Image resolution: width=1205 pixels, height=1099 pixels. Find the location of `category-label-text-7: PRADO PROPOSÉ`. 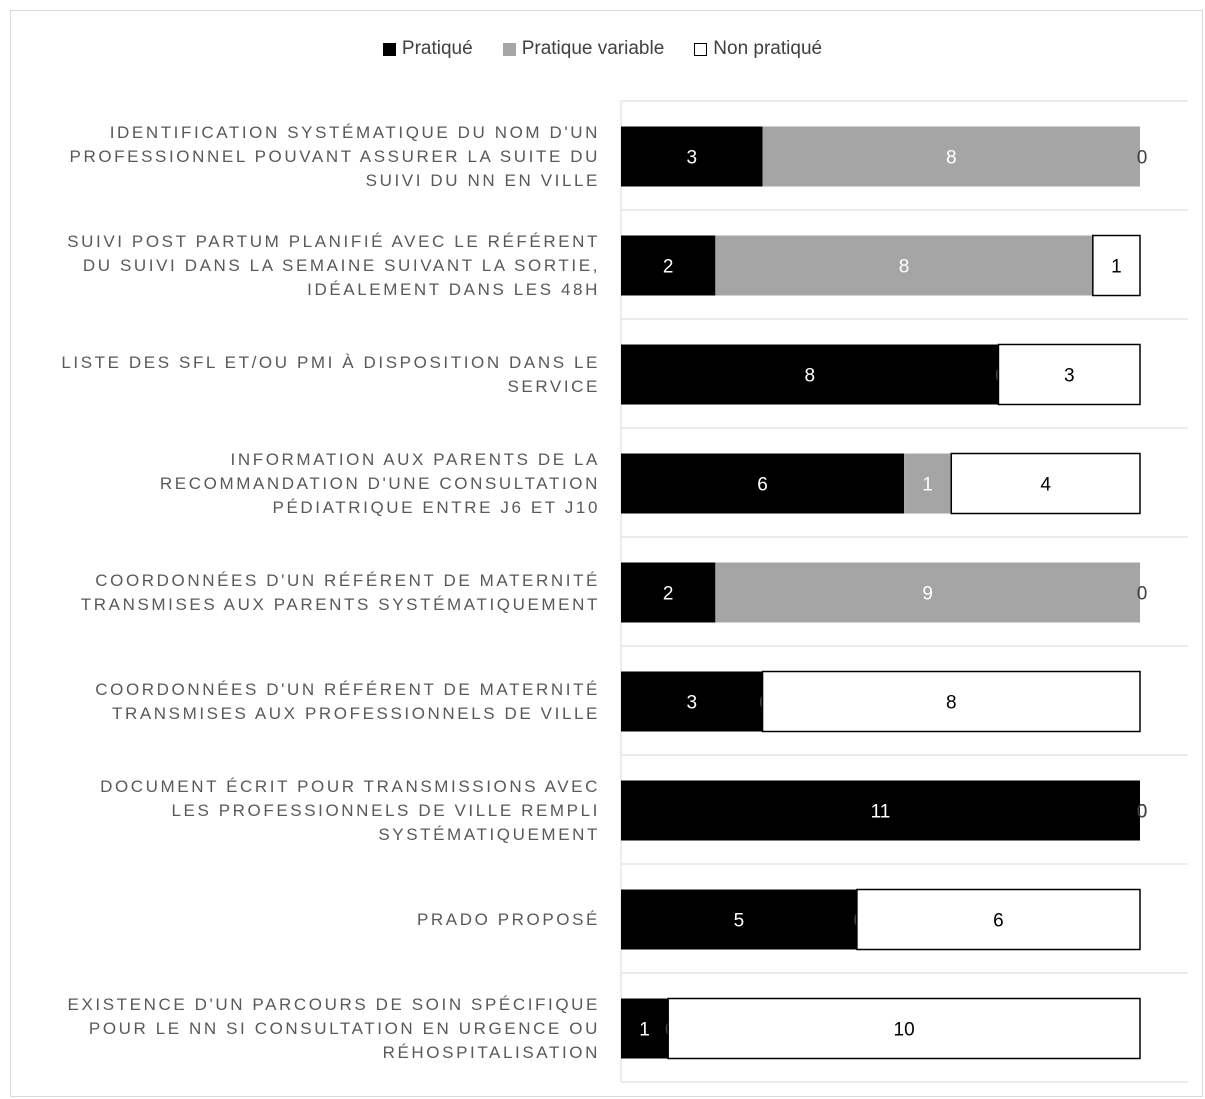

category-label-text-7: PRADO PROPOSÉ is located at coordinates (305, 920).